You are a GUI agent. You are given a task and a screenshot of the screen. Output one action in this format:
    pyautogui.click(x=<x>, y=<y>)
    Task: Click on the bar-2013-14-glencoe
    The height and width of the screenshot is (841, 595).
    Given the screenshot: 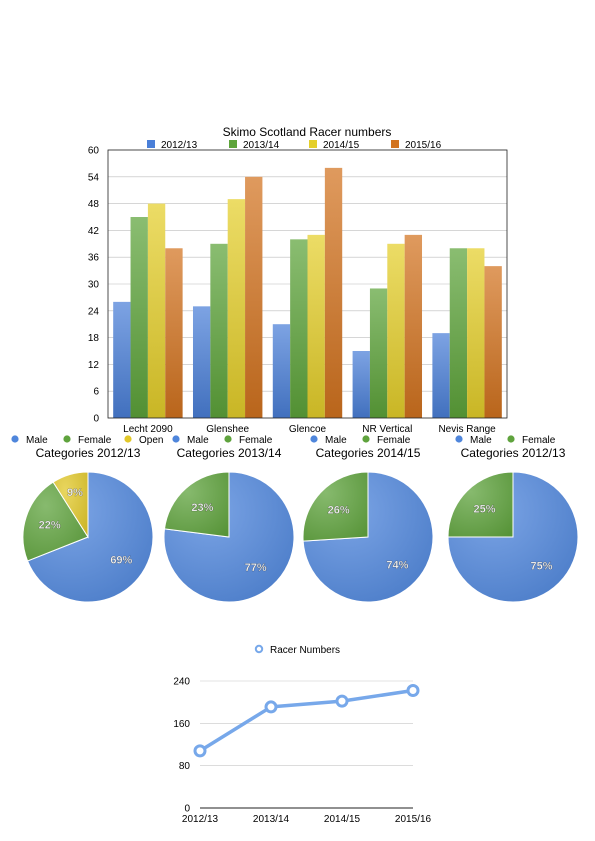 What is the action you would take?
    pyautogui.click(x=299, y=328)
    